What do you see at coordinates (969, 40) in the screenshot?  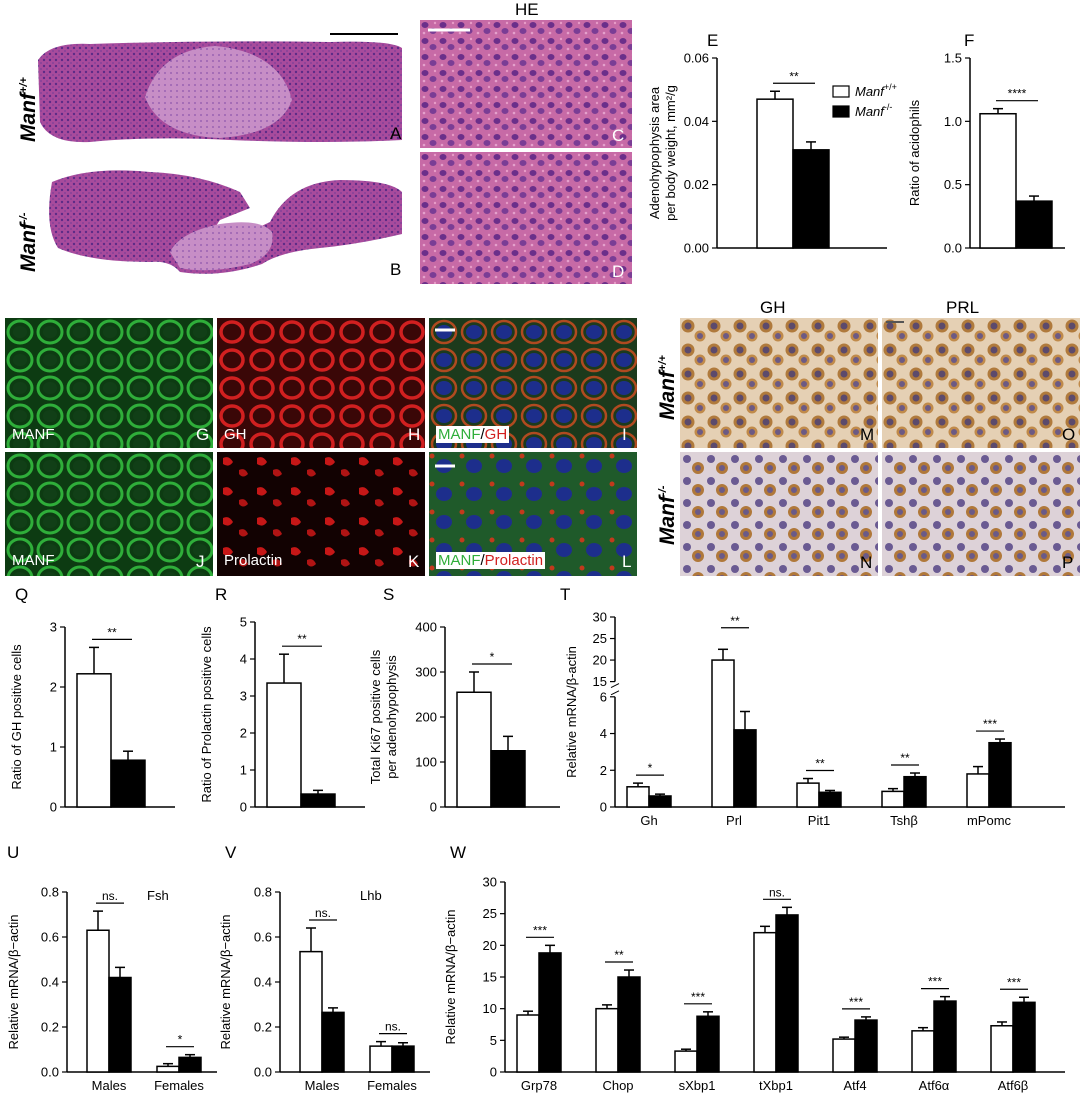 I see `panel-letter-f: F` at bounding box center [969, 40].